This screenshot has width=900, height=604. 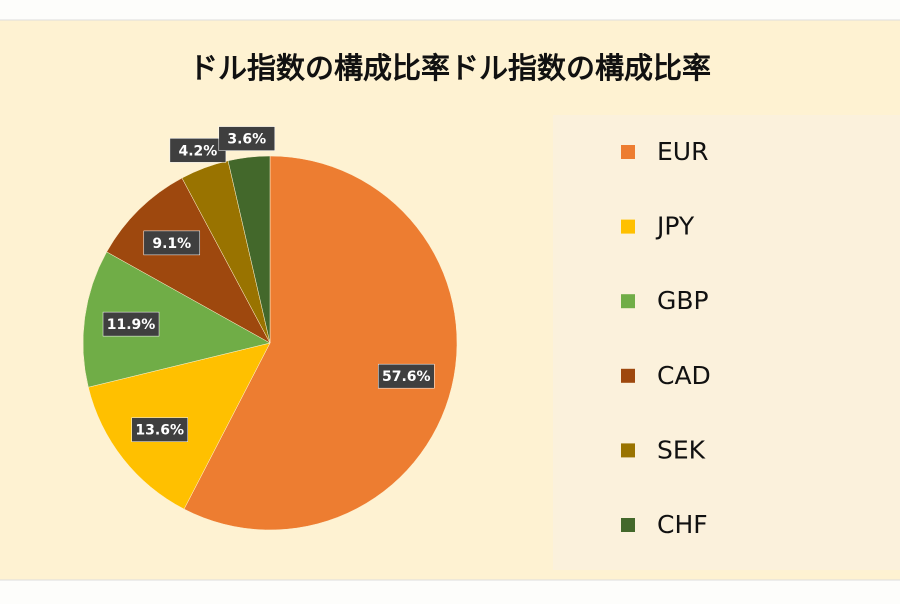 I want to click on legend-label: CHF, so click(x=682, y=524).